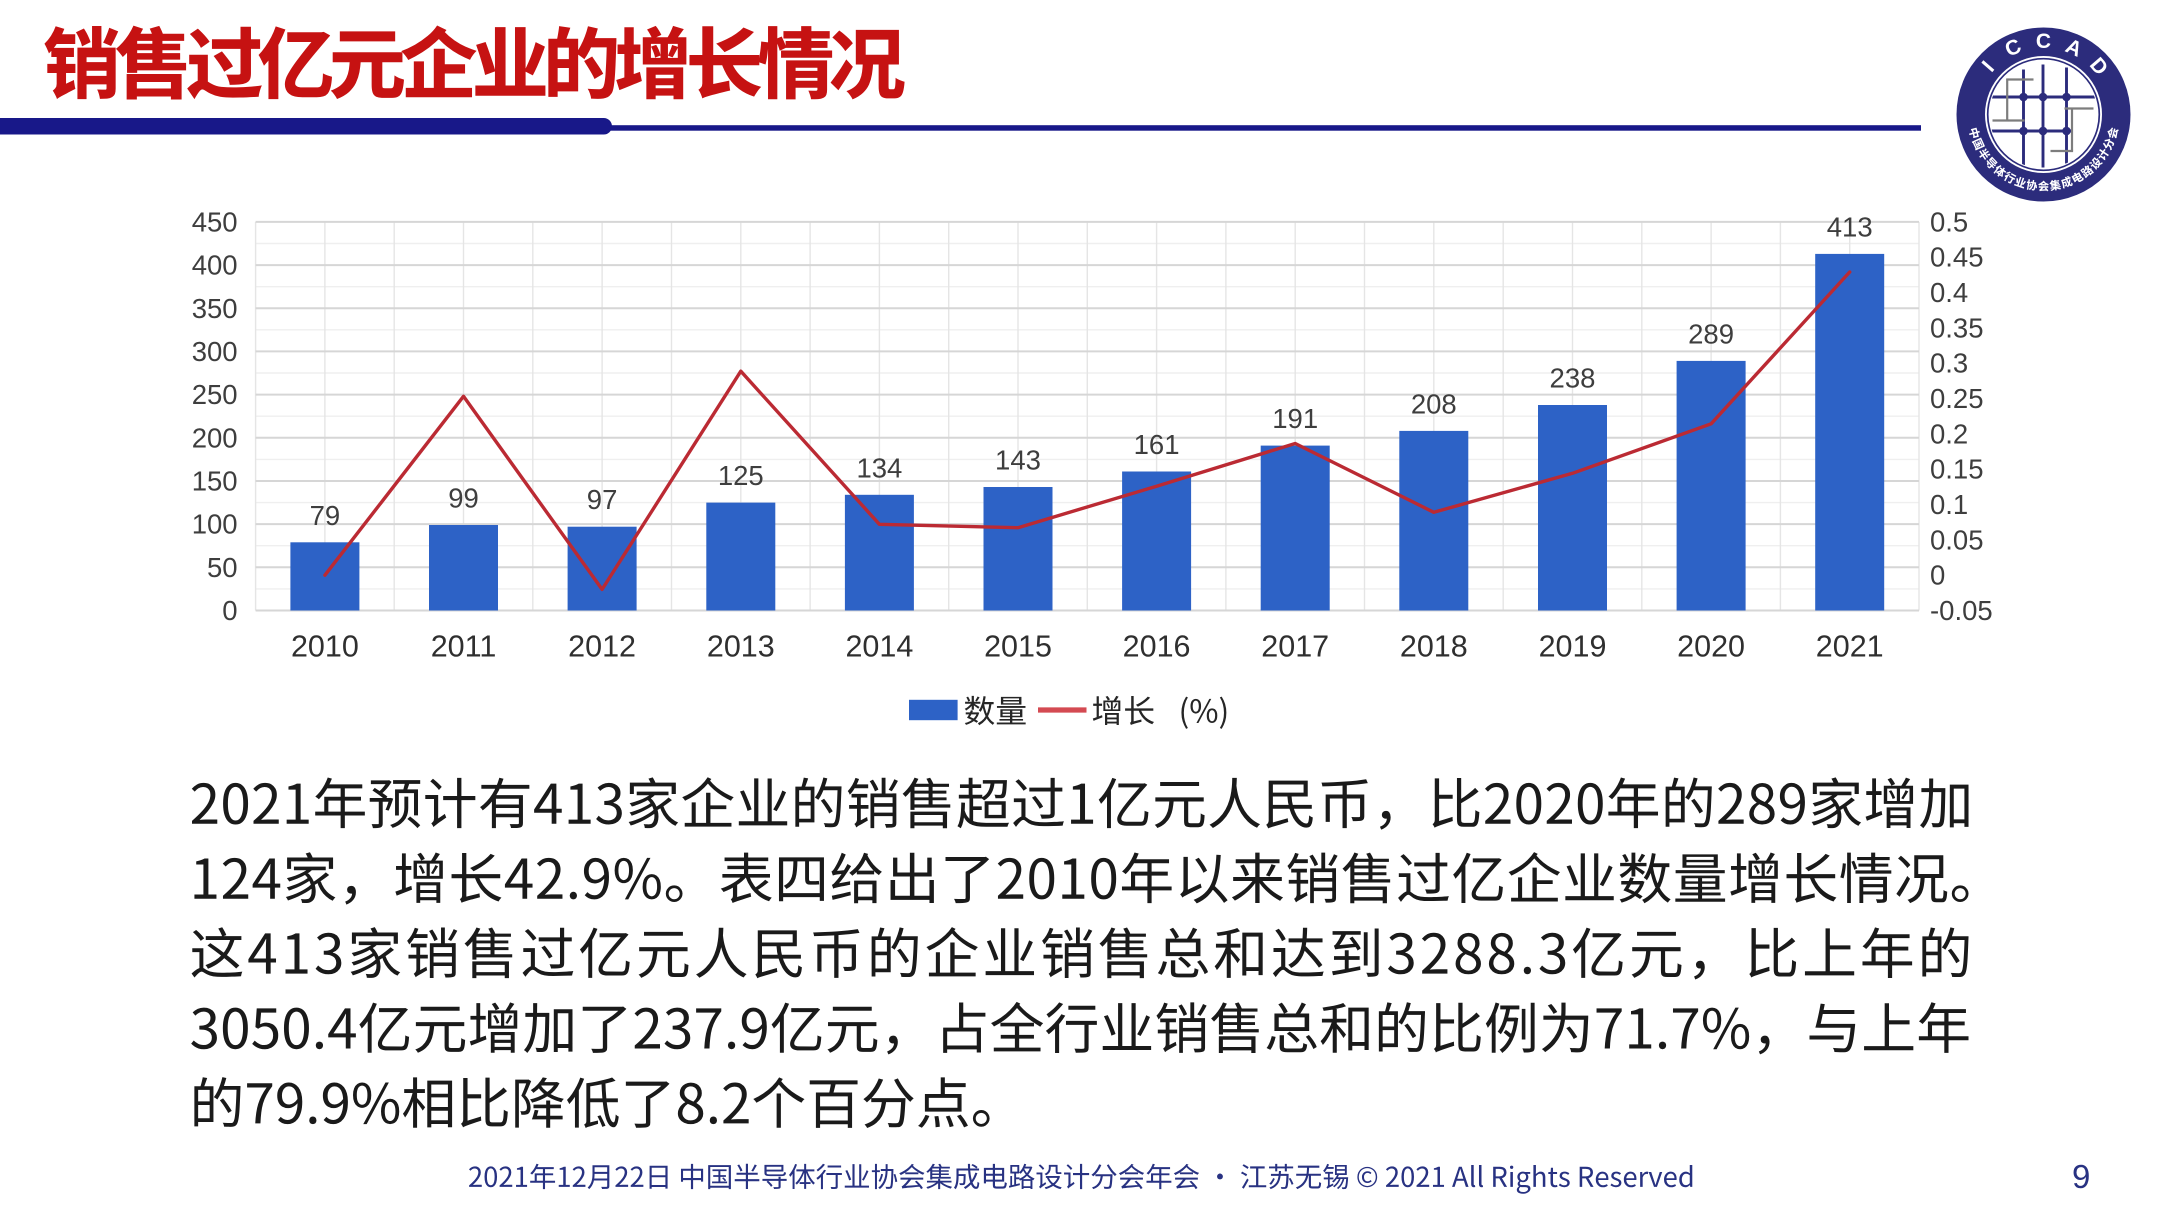  Describe the element at coordinates (215, 394) in the screenshot. I see `svg-text: 250` at that location.